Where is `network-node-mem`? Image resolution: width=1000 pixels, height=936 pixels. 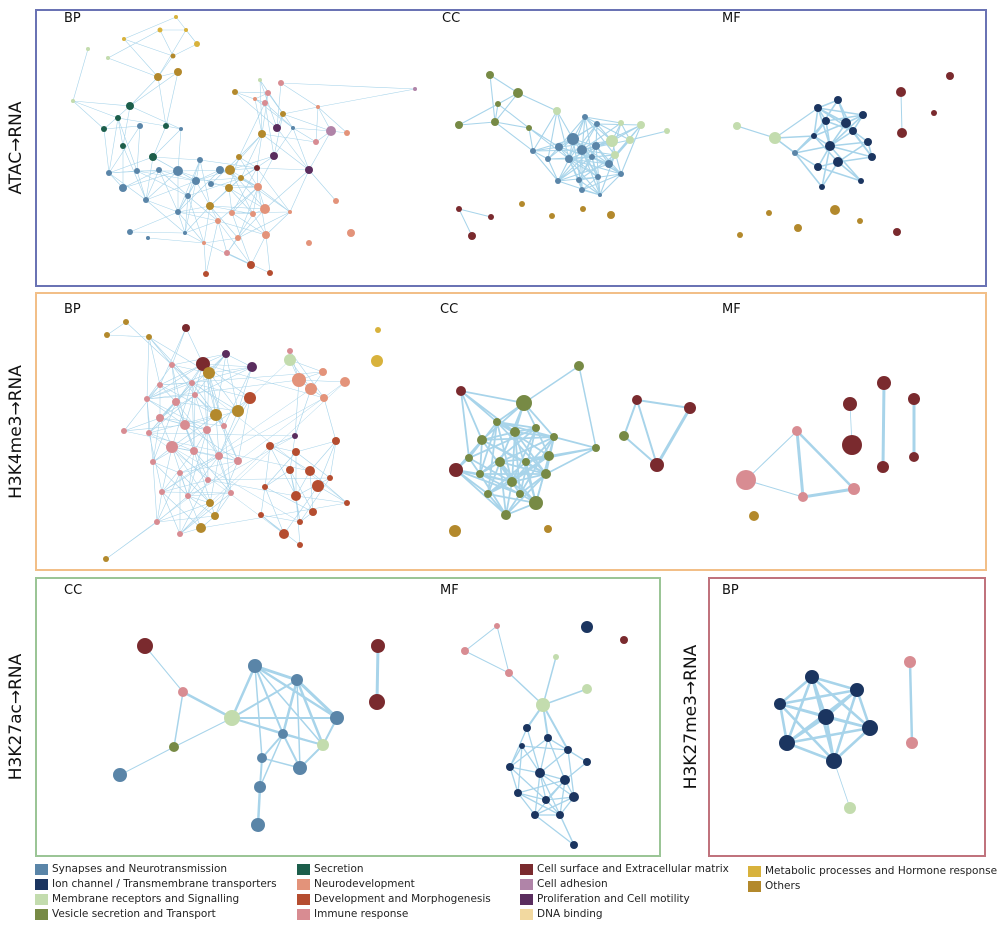
network-node-mem is located at coordinates (737, 126).